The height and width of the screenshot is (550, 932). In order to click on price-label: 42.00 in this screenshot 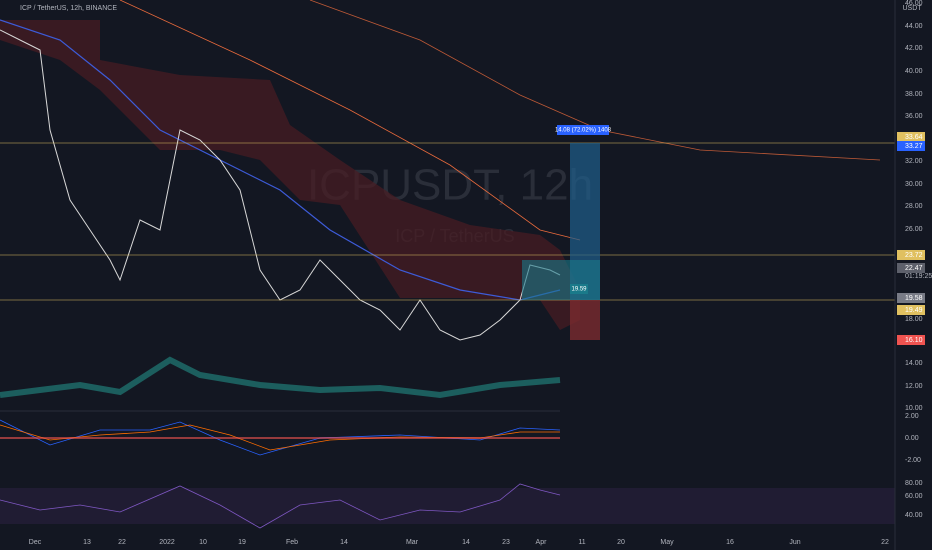, I will do `click(914, 48)`.